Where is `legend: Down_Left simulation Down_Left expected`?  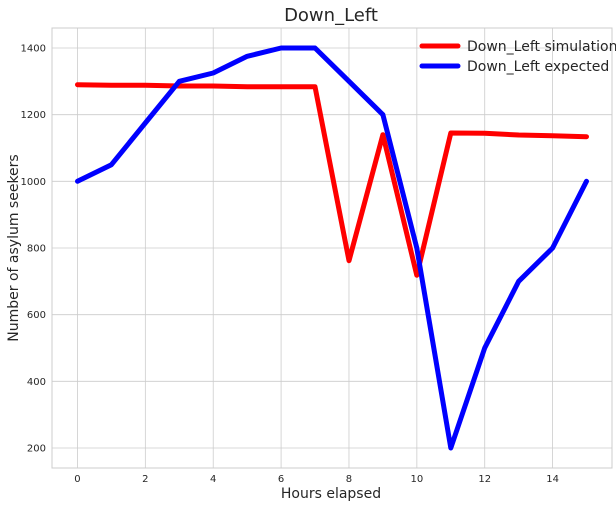 legend: Down_Left simulation Down_Left expected is located at coordinates (517, 57).